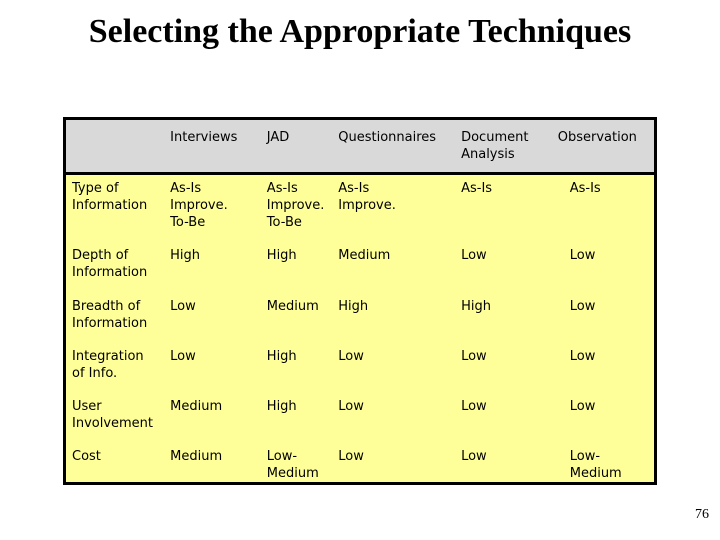 The image size is (720, 540). I want to click on row-label-user-involvement: User Involvement, so click(113, 417).